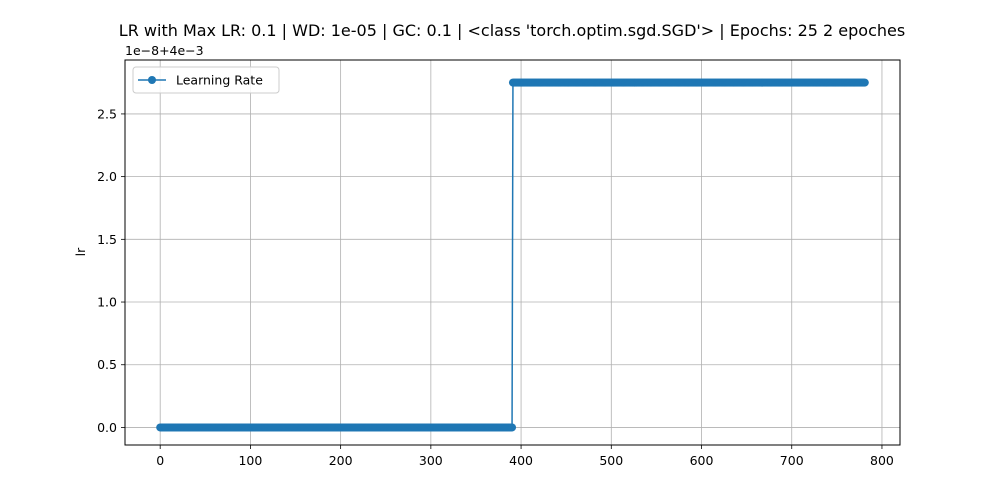 This screenshot has width=1000, height=500. What do you see at coordinates (107, 113) in the screenshot?
I see `y-tick-label: 2.5` at bounding box center [107, 113].